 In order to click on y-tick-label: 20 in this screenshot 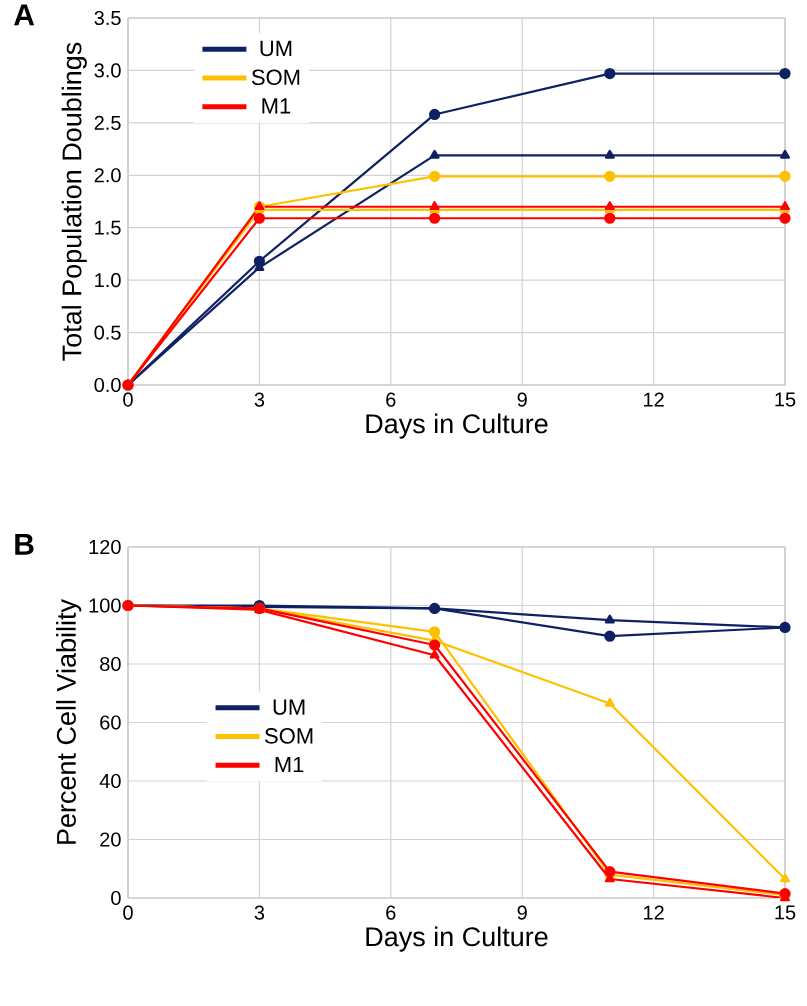, I will do `click(110, 839)`.